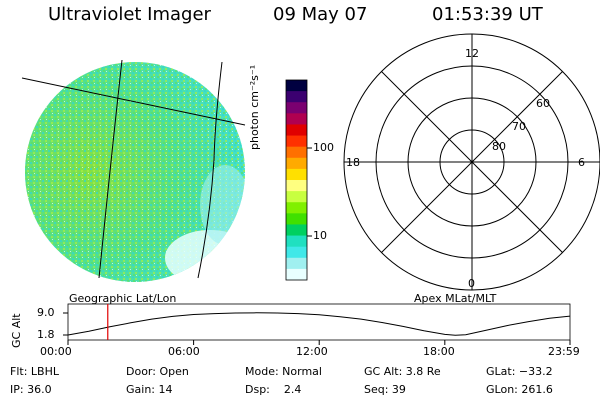 This screenshot has width=600, height=400. What do you see at coordinates (519, 126) in the screenshot?
I see `mlat-label-70: 70` at bounding box center [519, 126].